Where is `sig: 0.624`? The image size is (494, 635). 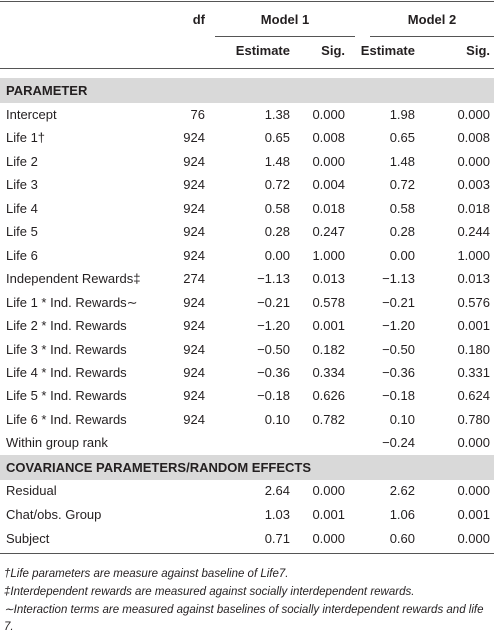
sig: 0.624 is located at coordinates (473, 396).